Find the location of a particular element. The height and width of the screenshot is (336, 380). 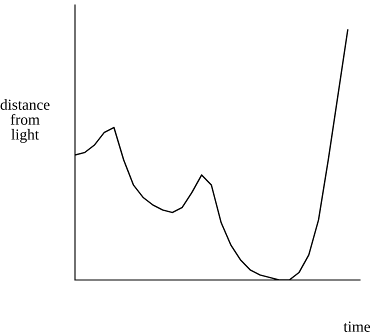

y-axis-title: distance from light is located at coordinates (25, 121).